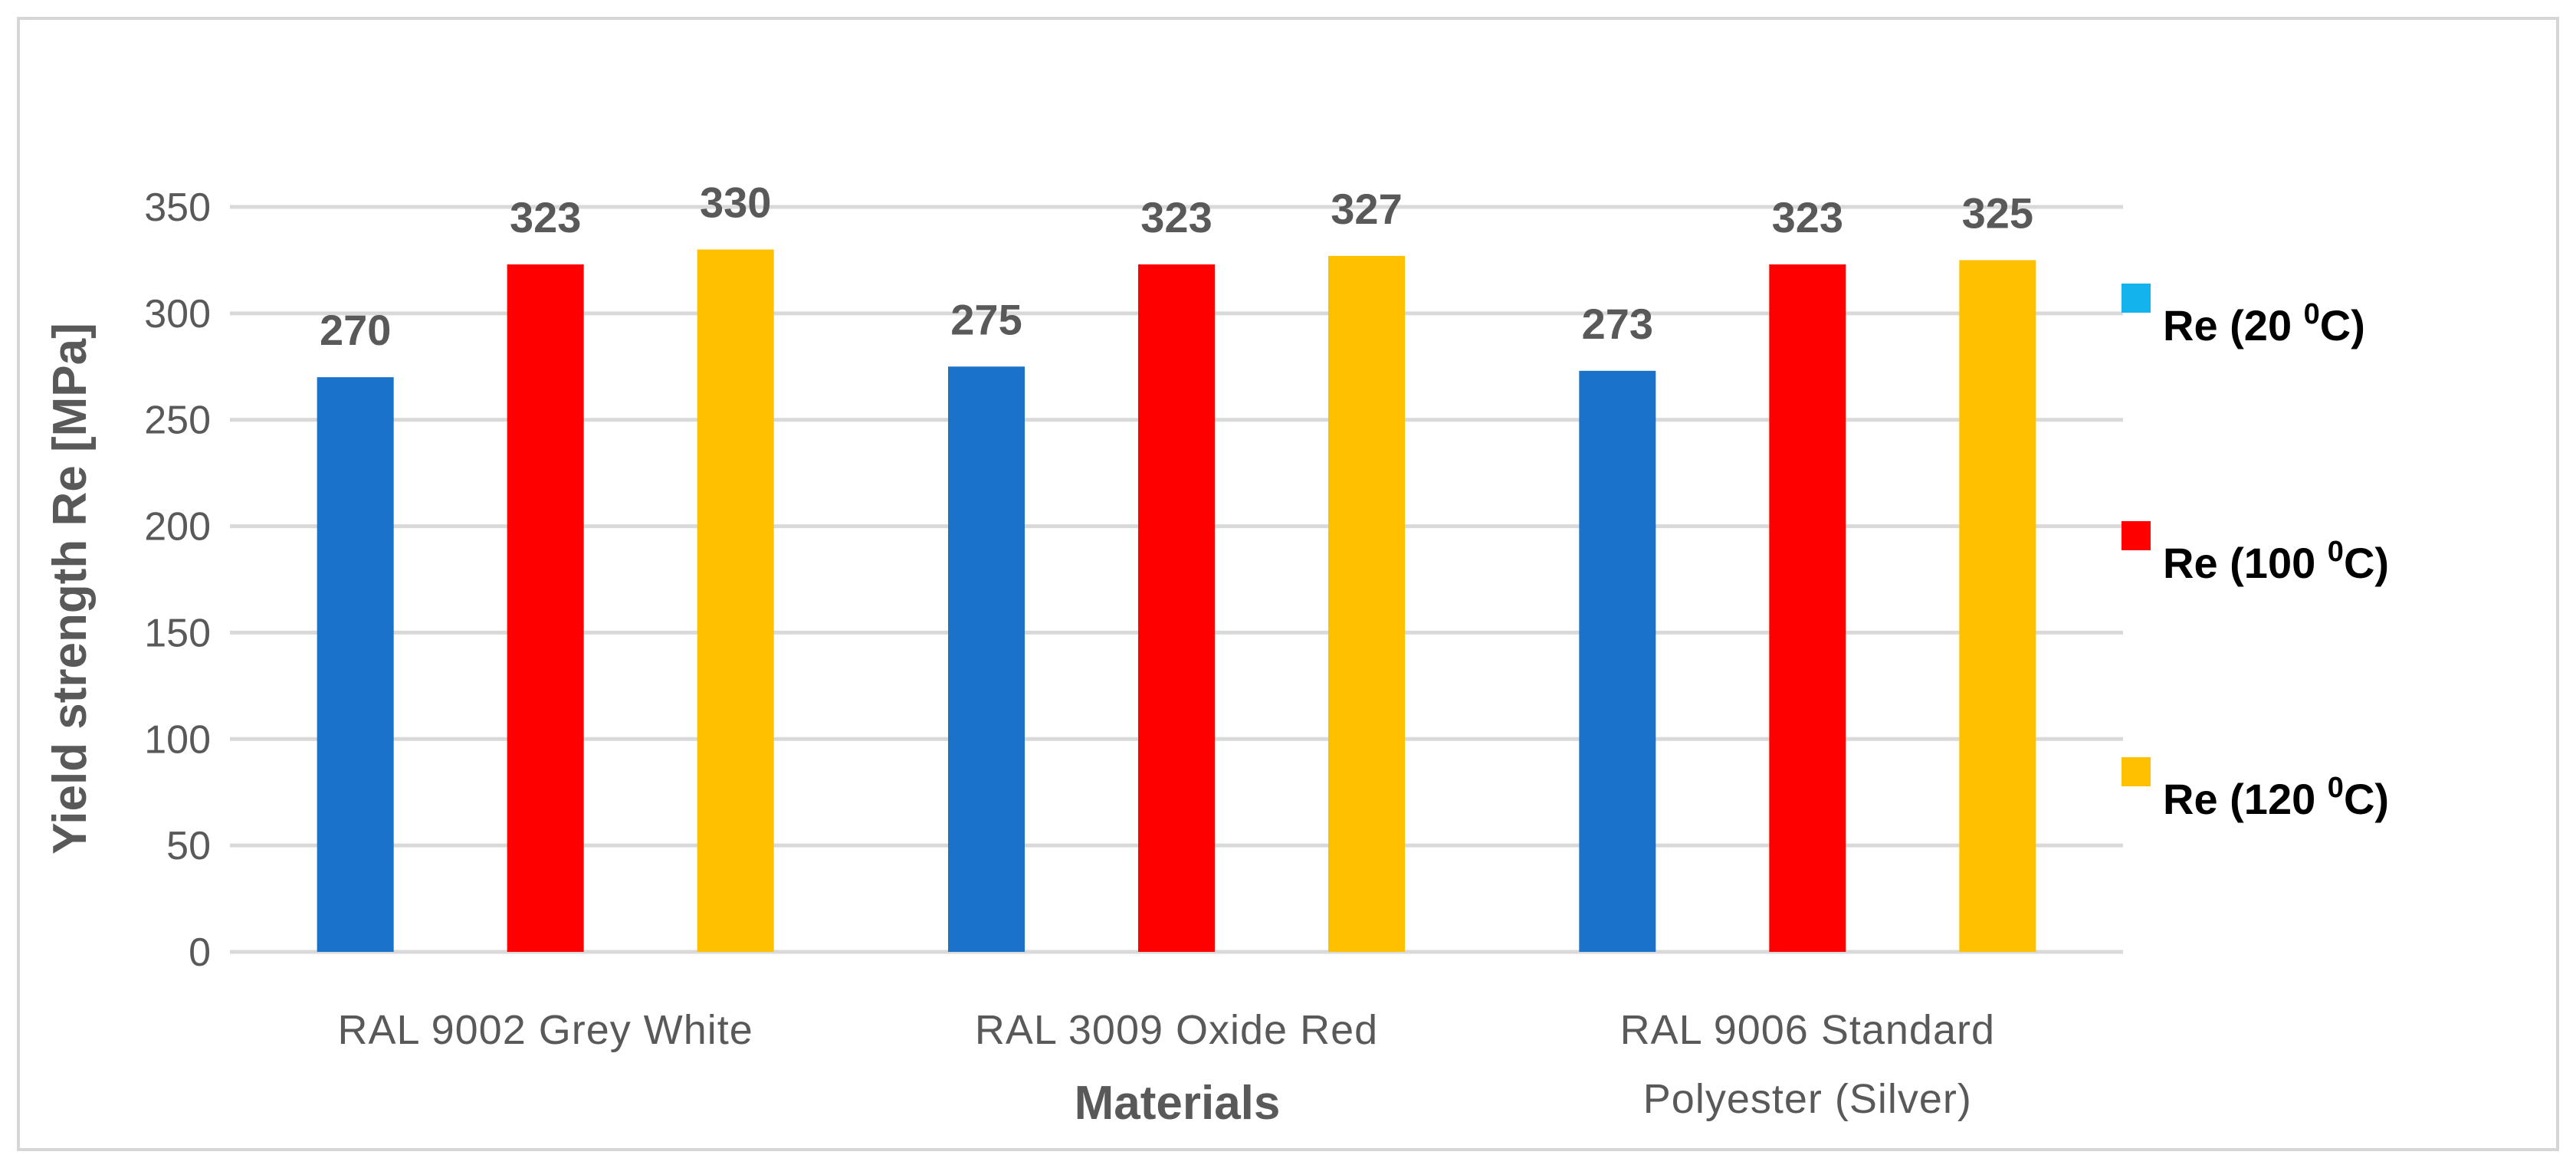 The image size is (2576, 1168). What do you see at coordinates (70, 589) in the screenshot?
I see `y-axis-title: Yield strength Re [MPa]` at bounding box center [70, 589].